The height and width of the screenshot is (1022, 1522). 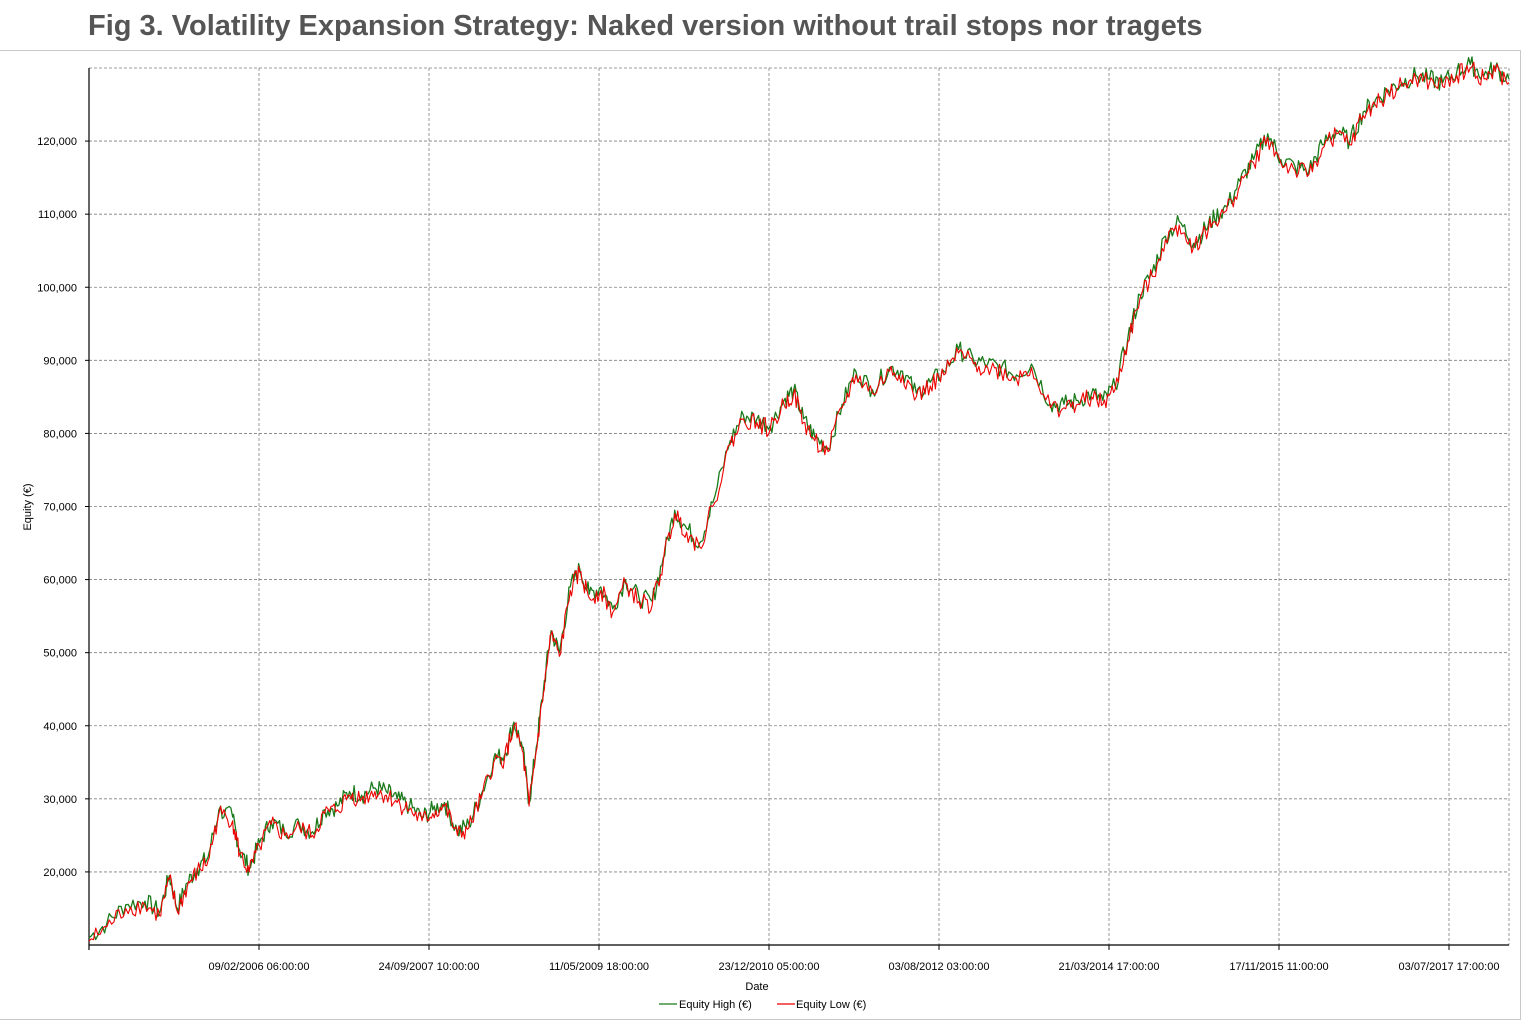 What do you see at coordinates (60, 654) in the screenshot?
I see `y-tick-label: 50,000` at bounding box center [60, 654].